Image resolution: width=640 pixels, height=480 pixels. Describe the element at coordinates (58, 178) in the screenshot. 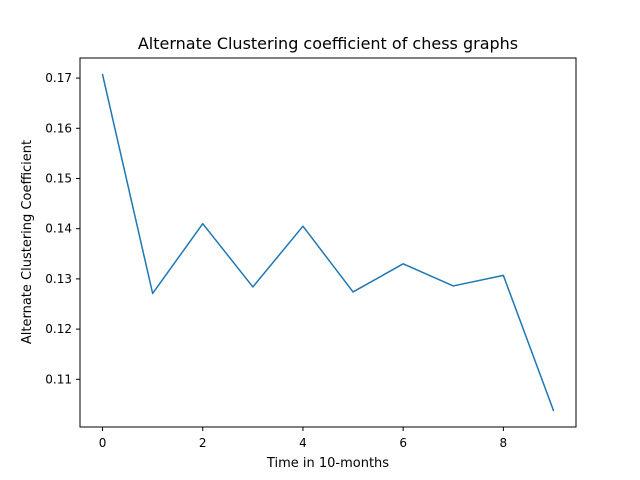

I see `y-tick-label: 0.15` at that location.